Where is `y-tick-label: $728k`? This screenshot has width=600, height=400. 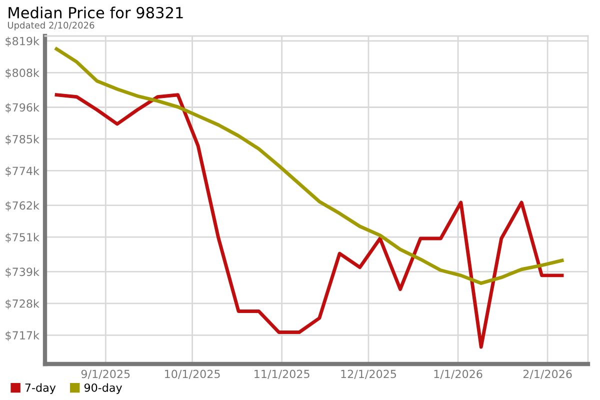 y-tick-label: $728k is located at coordinates (23, 304).